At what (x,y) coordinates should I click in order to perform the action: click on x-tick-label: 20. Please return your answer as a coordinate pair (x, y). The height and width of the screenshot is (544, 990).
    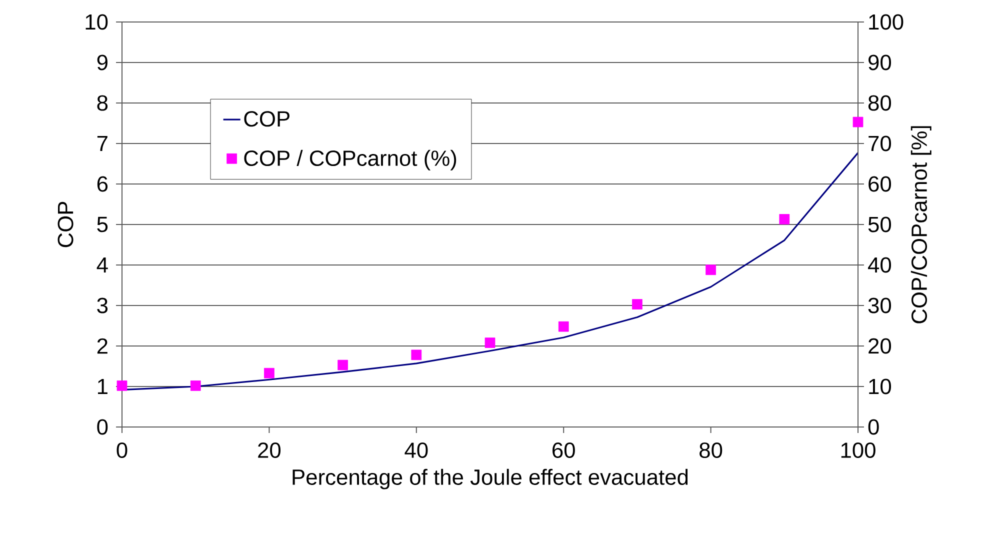
    Looking at the image, I should click on (269, 450).